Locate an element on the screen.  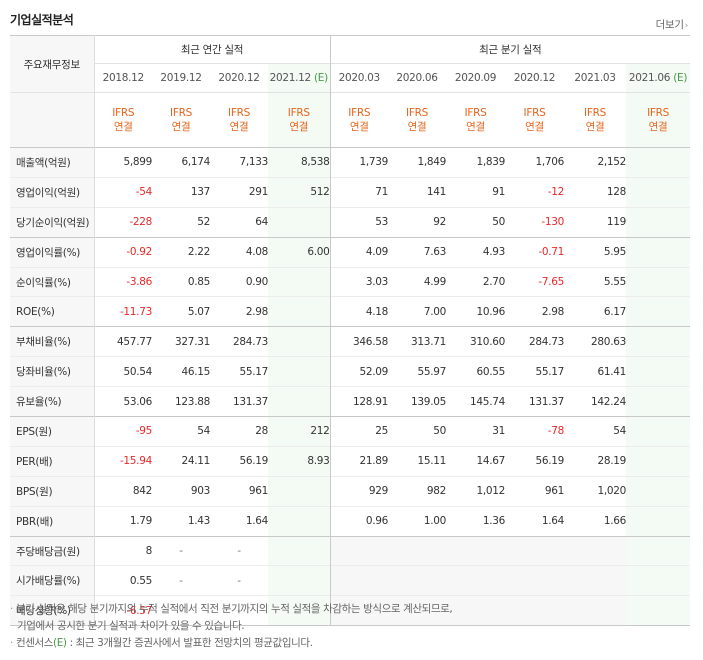
table-cell: 1.66 is located at coordinates (595, 521).